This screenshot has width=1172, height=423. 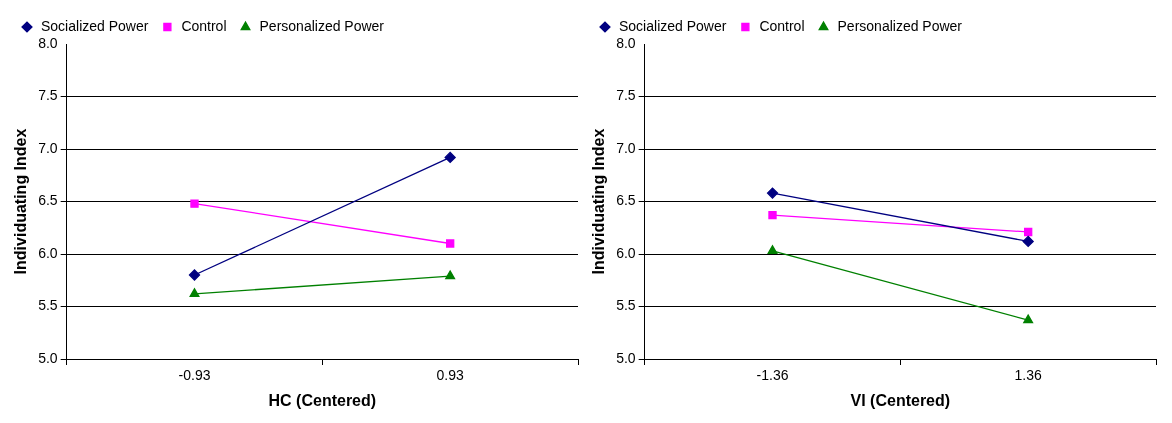 What do you see at coordinates (1028, 375) in the screenshot?
I see `x-tick-label: 1.36` at bounding box center [1028, 375].